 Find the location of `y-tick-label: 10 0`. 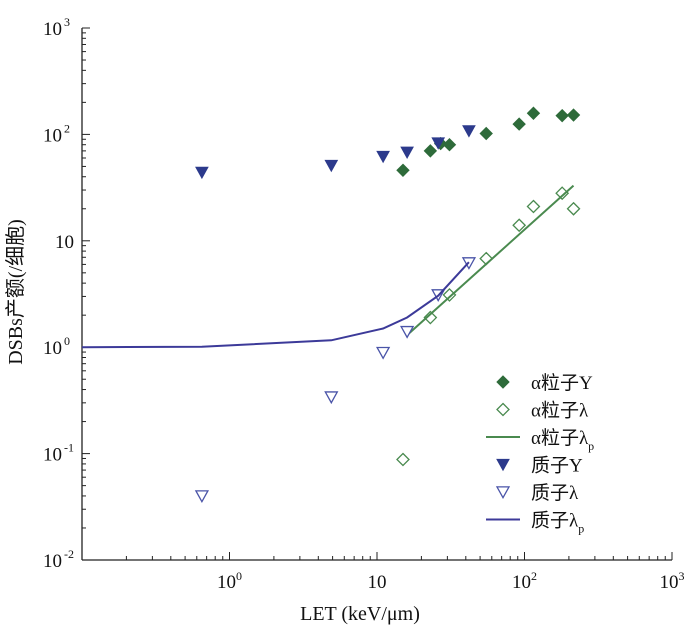

y-tick-label: 10 0 is located at coordinates (56, 346).